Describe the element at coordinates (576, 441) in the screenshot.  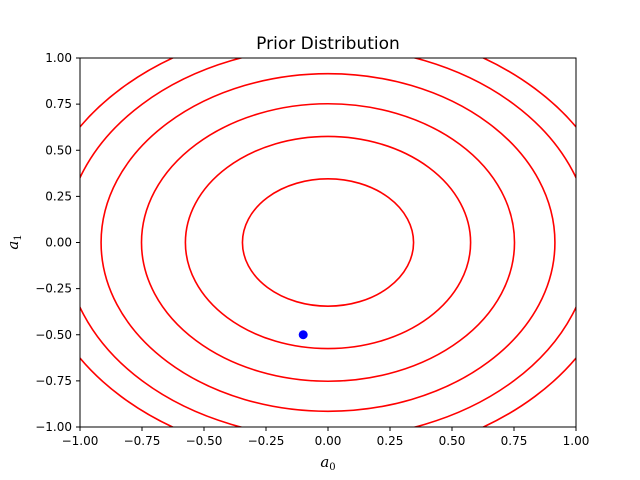
I see `x-tick-label: 1.00` at that location.